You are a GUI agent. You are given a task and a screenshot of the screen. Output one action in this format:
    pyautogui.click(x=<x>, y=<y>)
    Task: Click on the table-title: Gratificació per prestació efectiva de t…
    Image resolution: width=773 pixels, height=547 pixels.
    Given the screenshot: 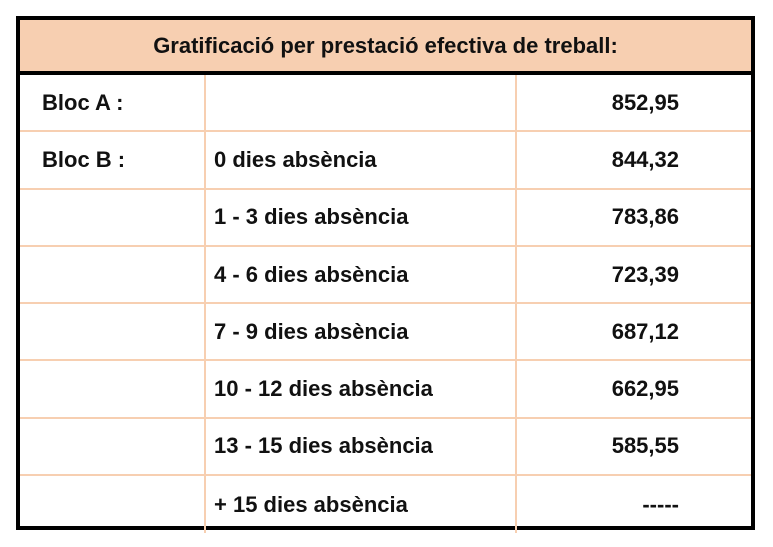 What is the action you would take?
    pyautogui.click(x=385, y=47)
    